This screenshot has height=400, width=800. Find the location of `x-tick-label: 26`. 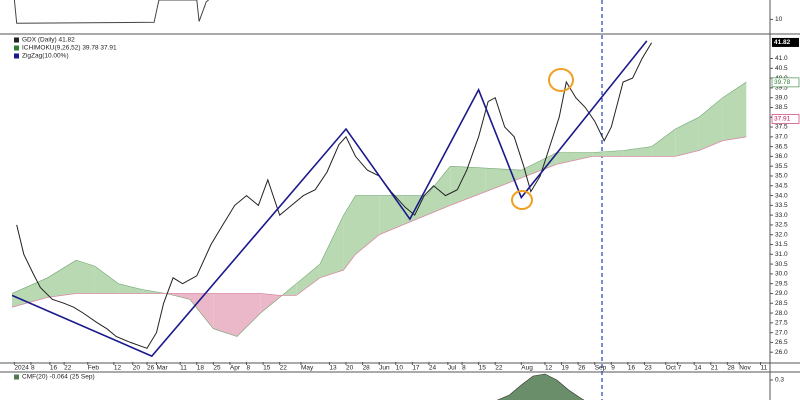

x-tick-label: 26 is located at coordinates (151, 368).